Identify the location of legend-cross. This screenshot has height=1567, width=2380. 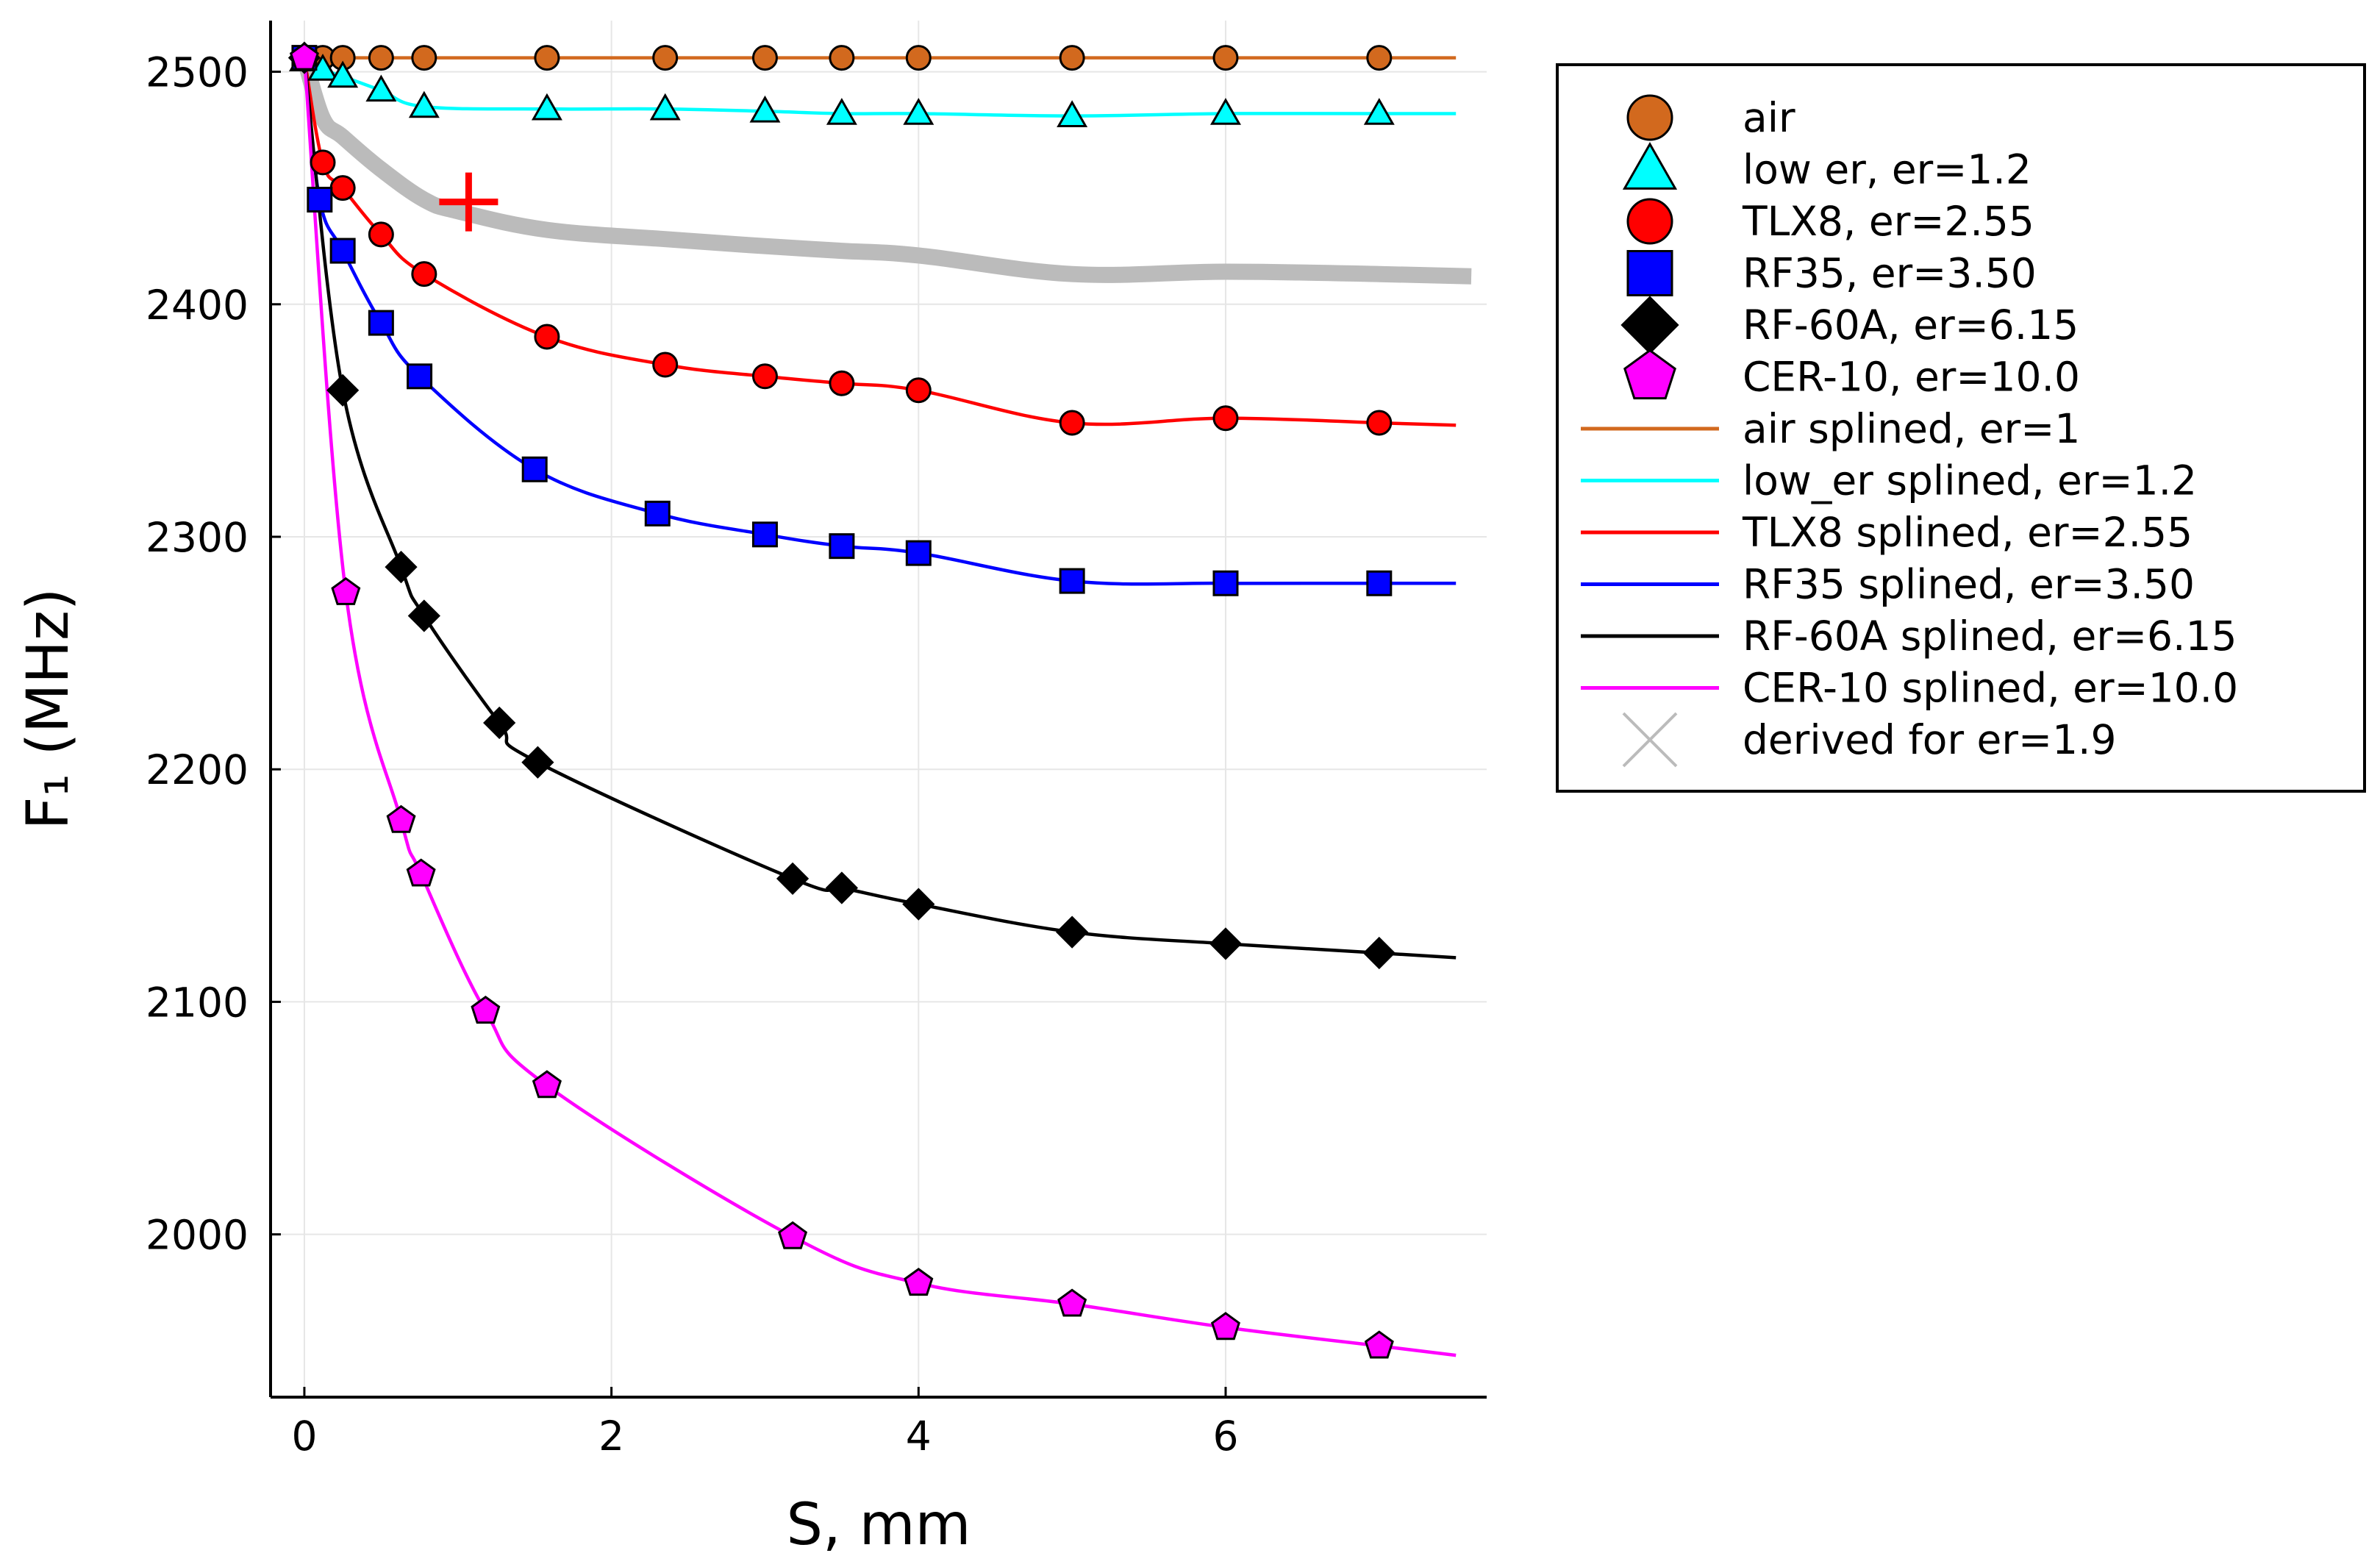
(1650, 740).